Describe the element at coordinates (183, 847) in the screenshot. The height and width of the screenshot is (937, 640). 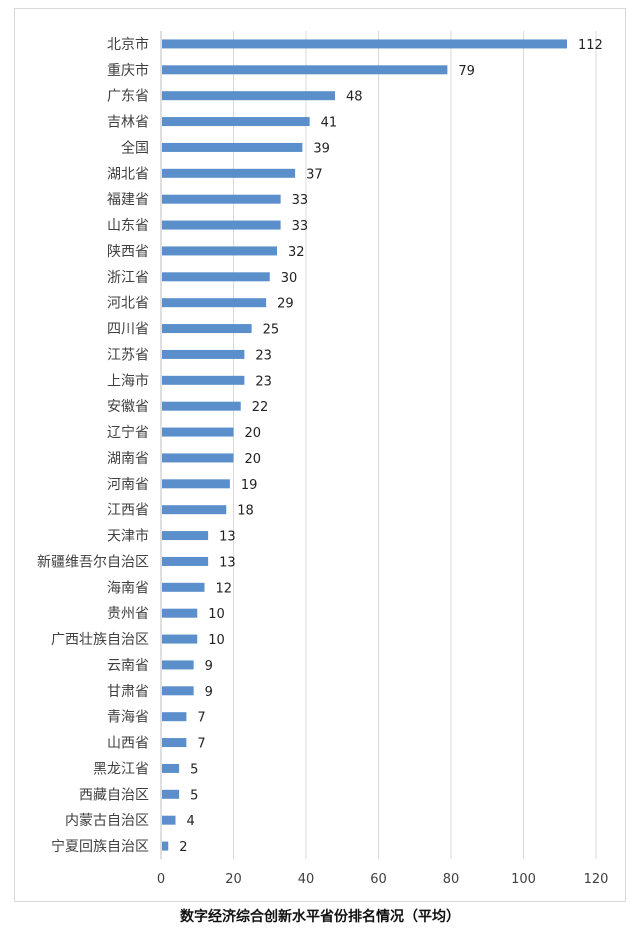
I see `data-label: 2` at that location.